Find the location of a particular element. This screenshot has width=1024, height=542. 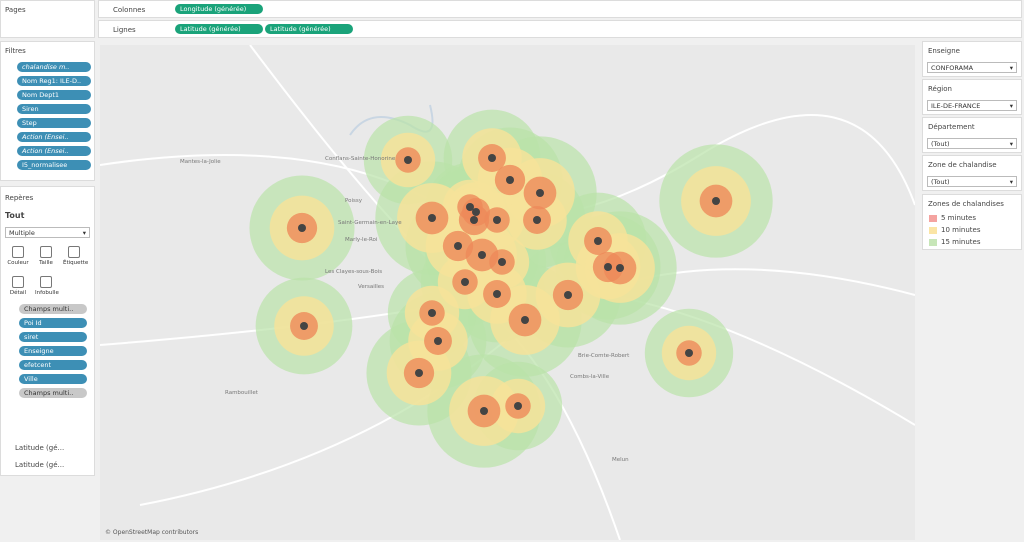

place-label: Marly-le-Roi is located at coordinates (361, 240).